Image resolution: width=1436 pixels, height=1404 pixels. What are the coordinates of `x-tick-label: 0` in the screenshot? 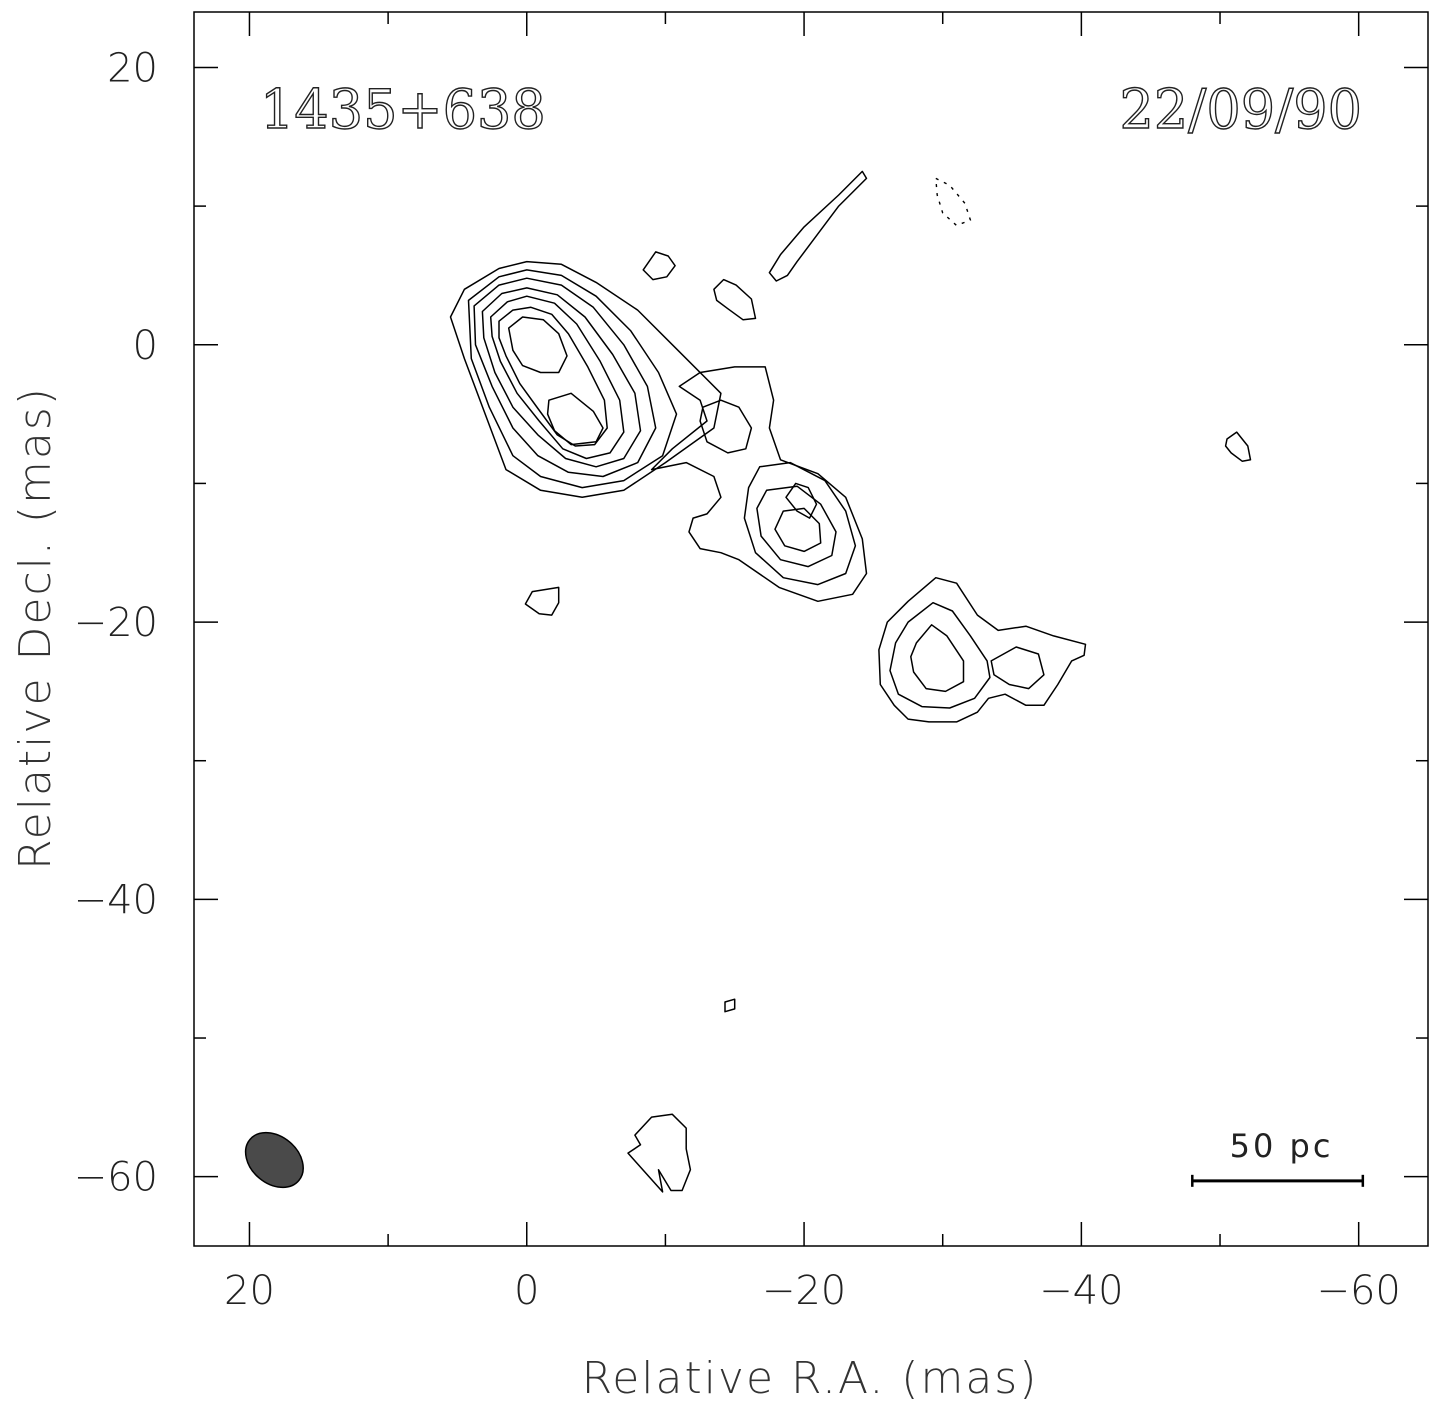 It's located at (526, 1291).